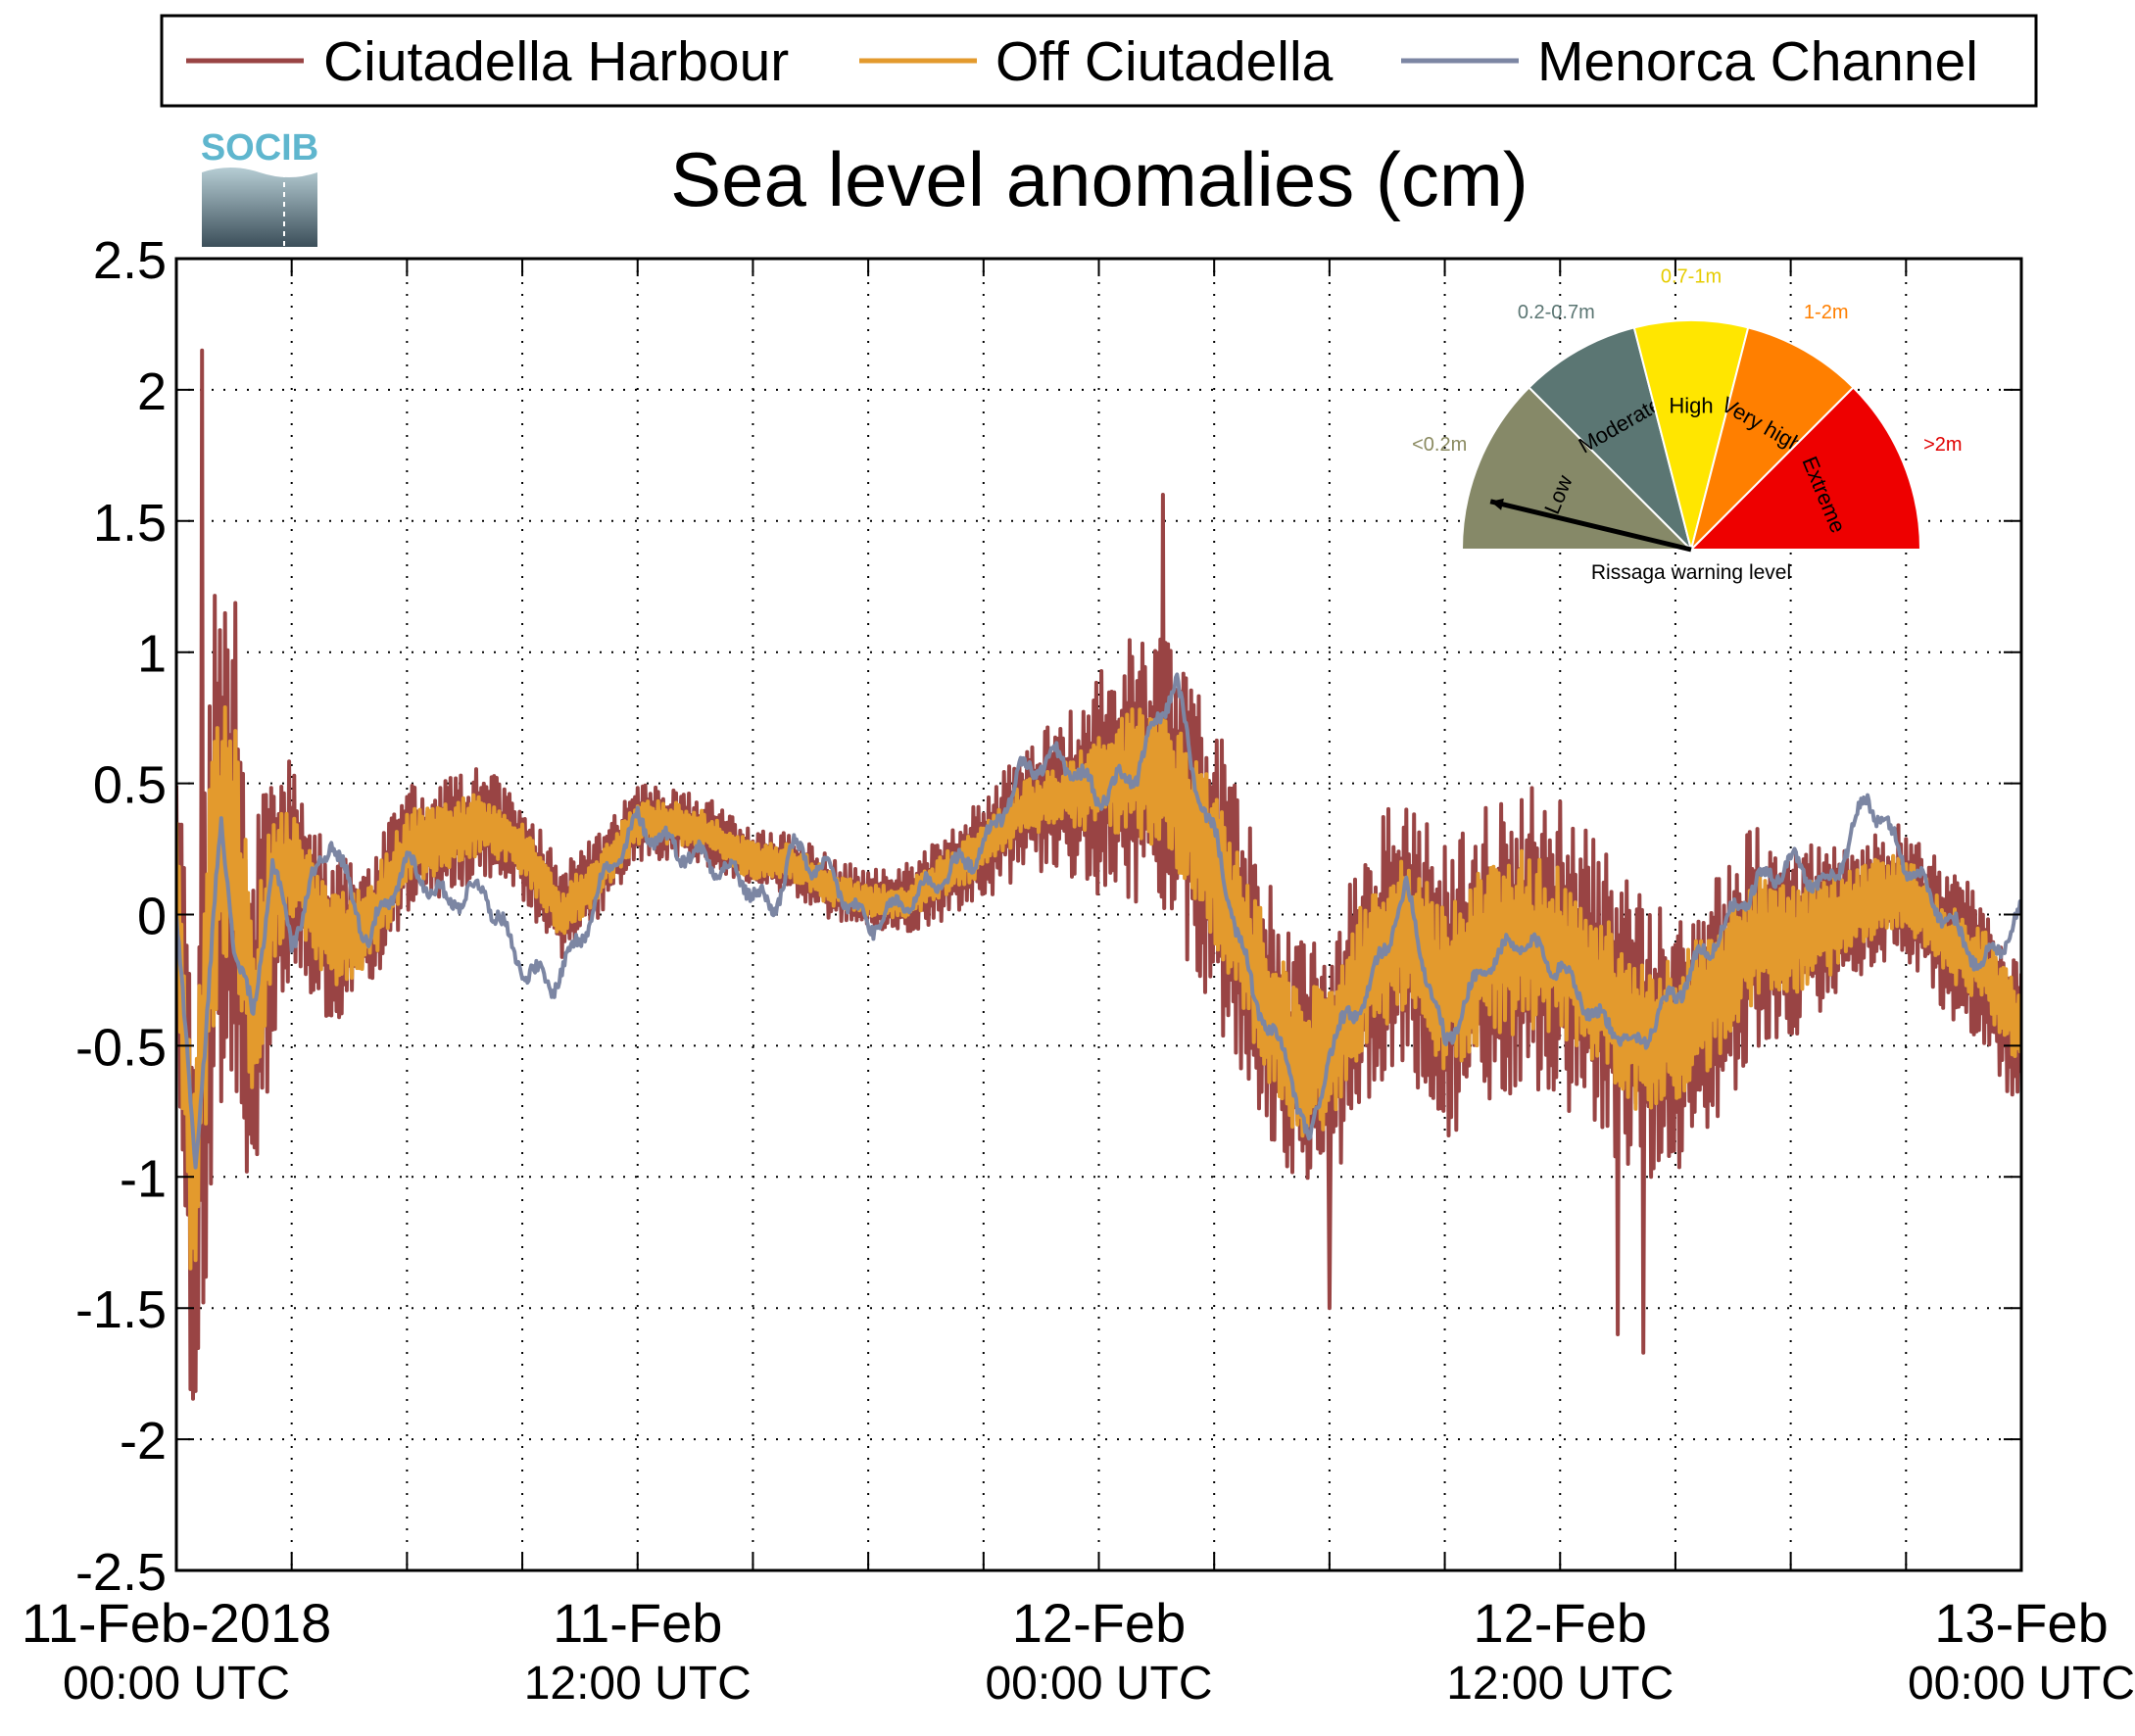 Image resolution: width=2135 pixels, height=1736 pixels. Describe the element at coordinates (130, 260) in the screenshot. I see `y-tick-label: 2.5` at that location.